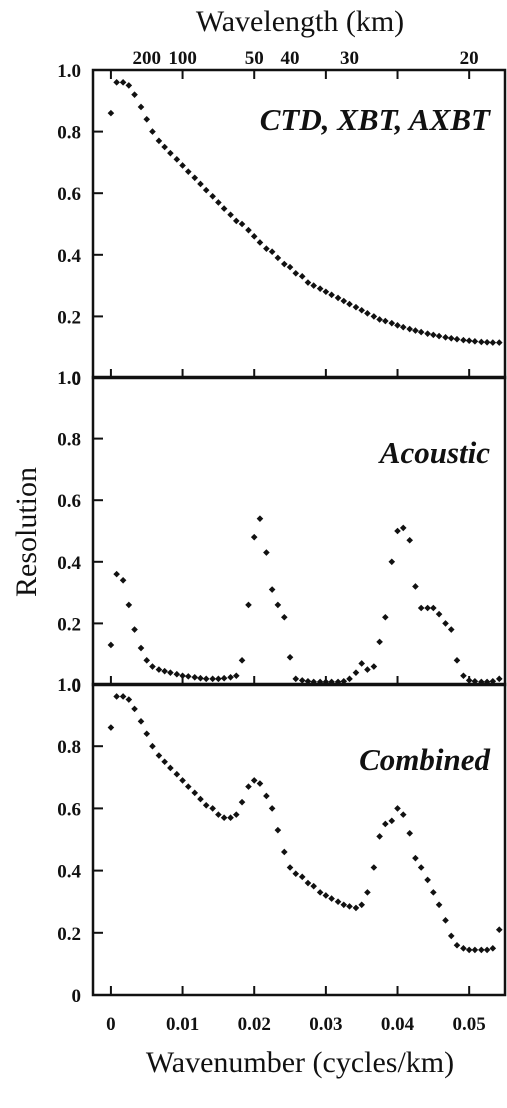 The height and width of the screenshot is (1108, 507). I want to click on bottom-tick-label: 0.04, so click(398, 1024).